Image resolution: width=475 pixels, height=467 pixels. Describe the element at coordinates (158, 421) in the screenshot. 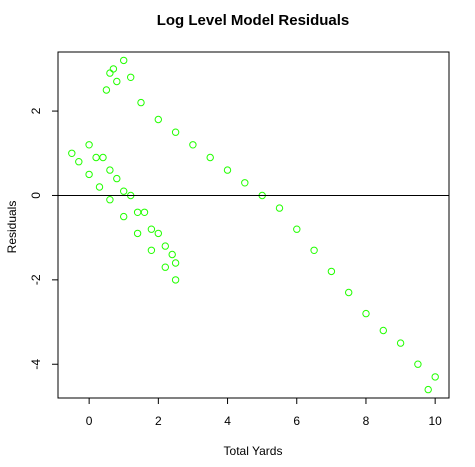

I see `x-tick-label: 2` at that location.